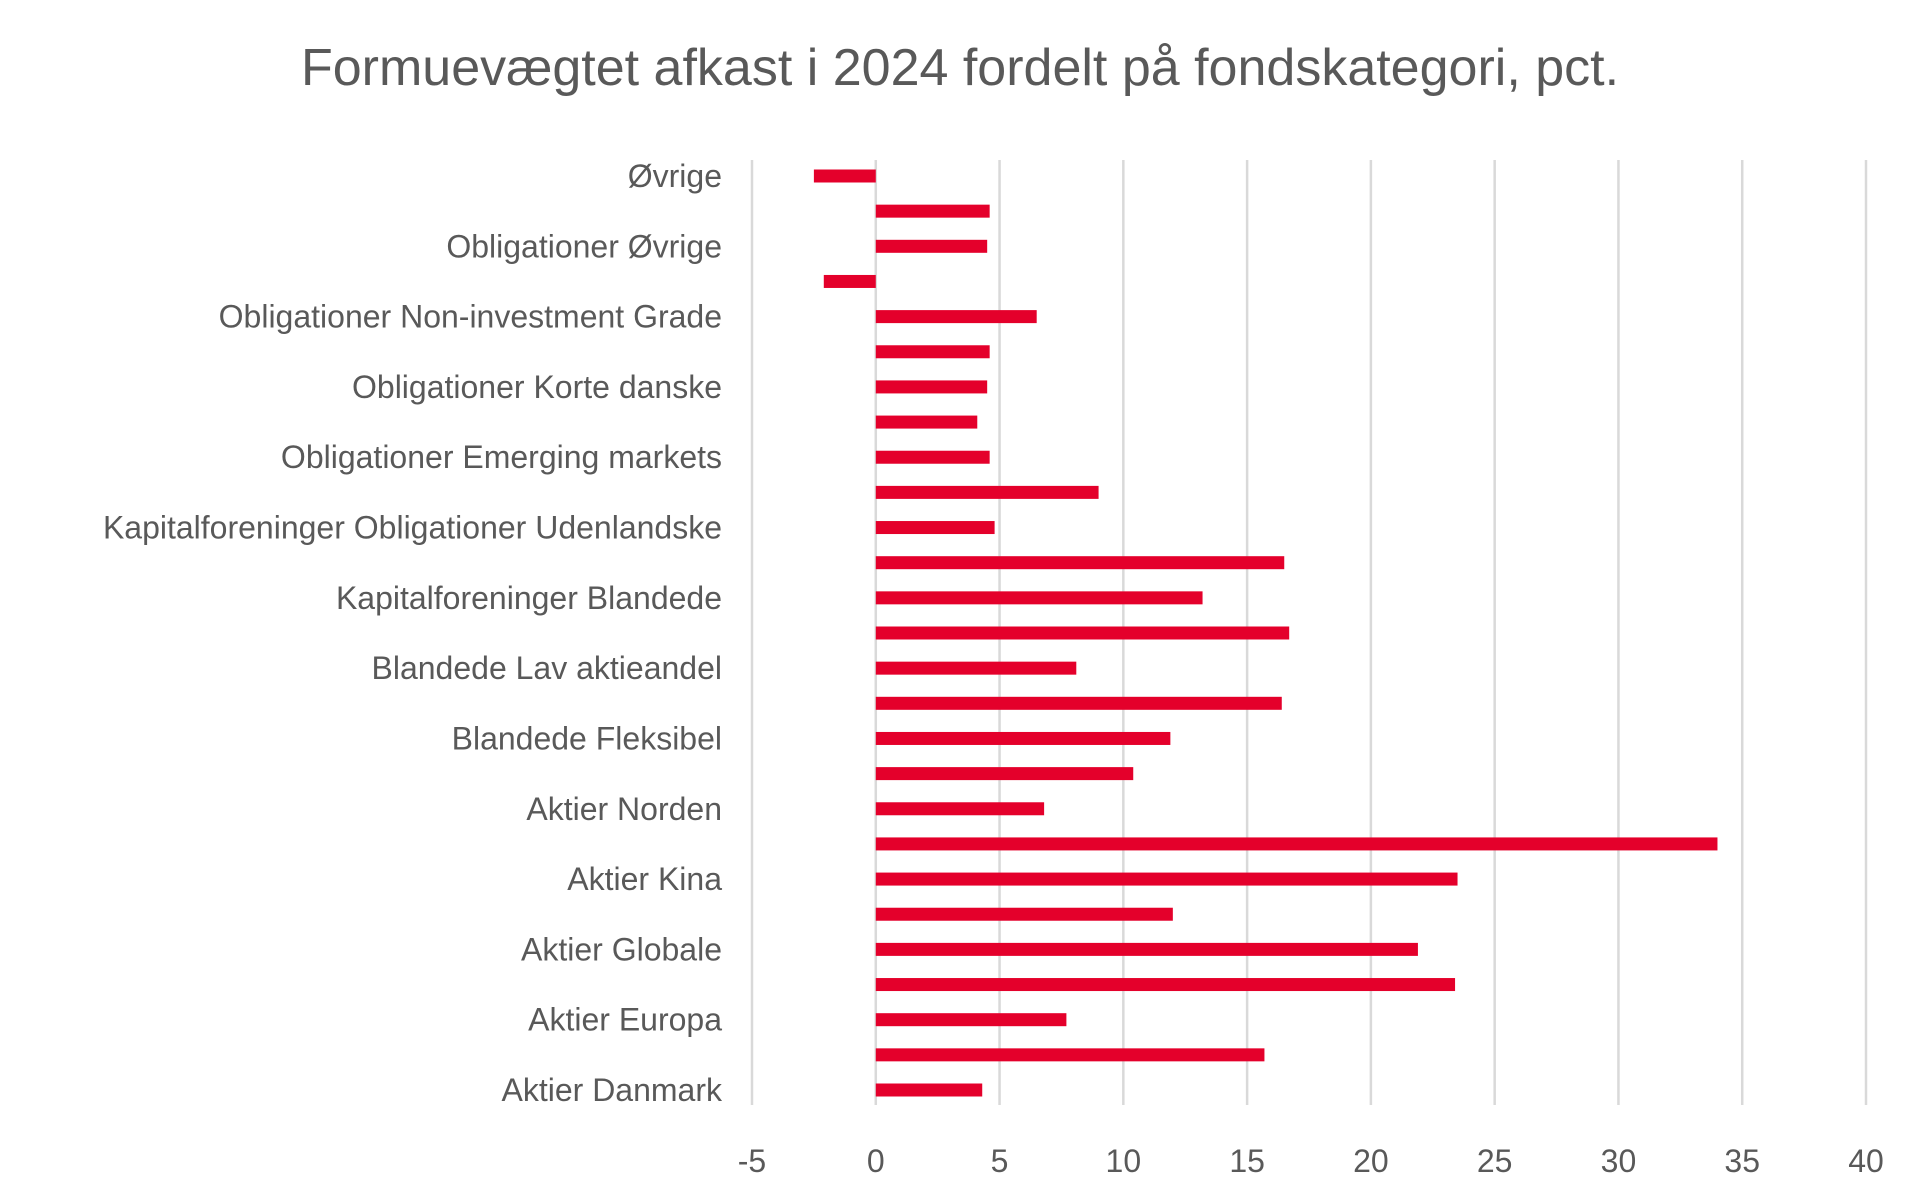  What do you see at coordinates (547, 668) in the screenshot?
I see `category-label: Blandede Lav aktieandel` at bounding box center [547, 668].